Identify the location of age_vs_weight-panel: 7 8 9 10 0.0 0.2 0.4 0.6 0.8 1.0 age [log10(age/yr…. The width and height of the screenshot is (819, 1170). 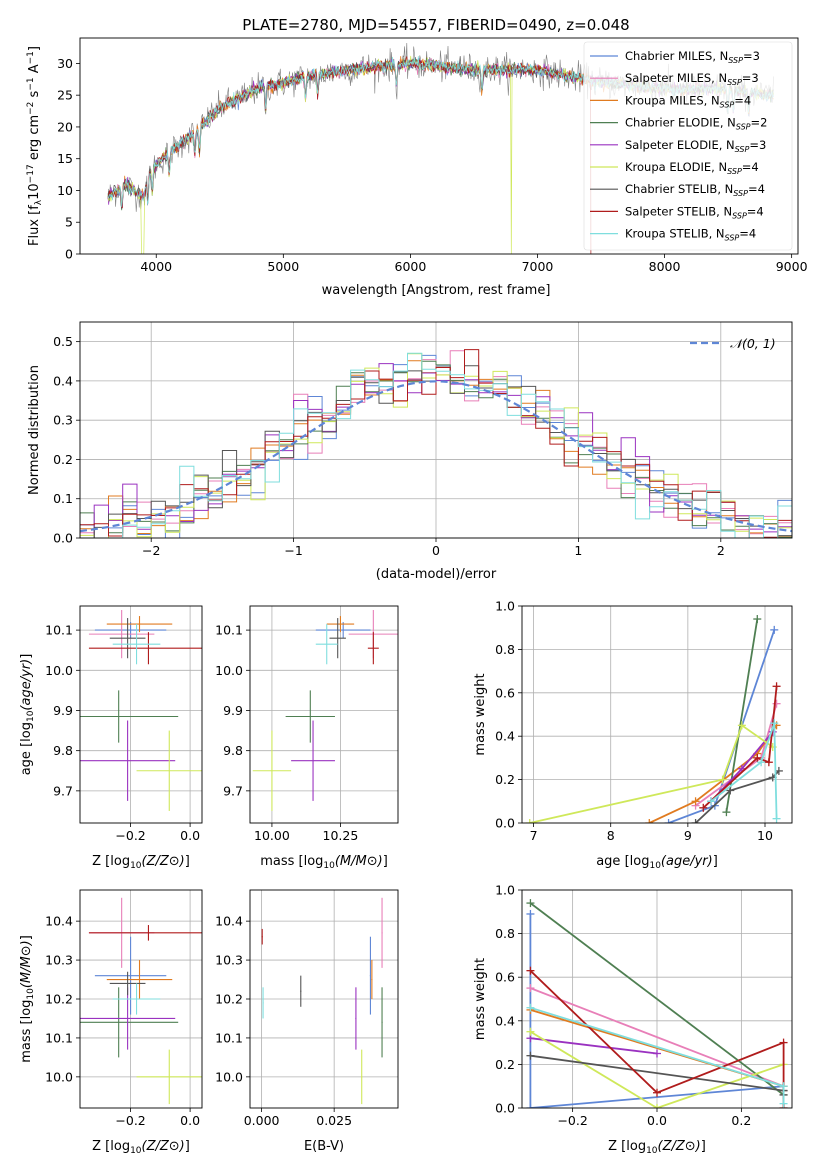
(633, 735).